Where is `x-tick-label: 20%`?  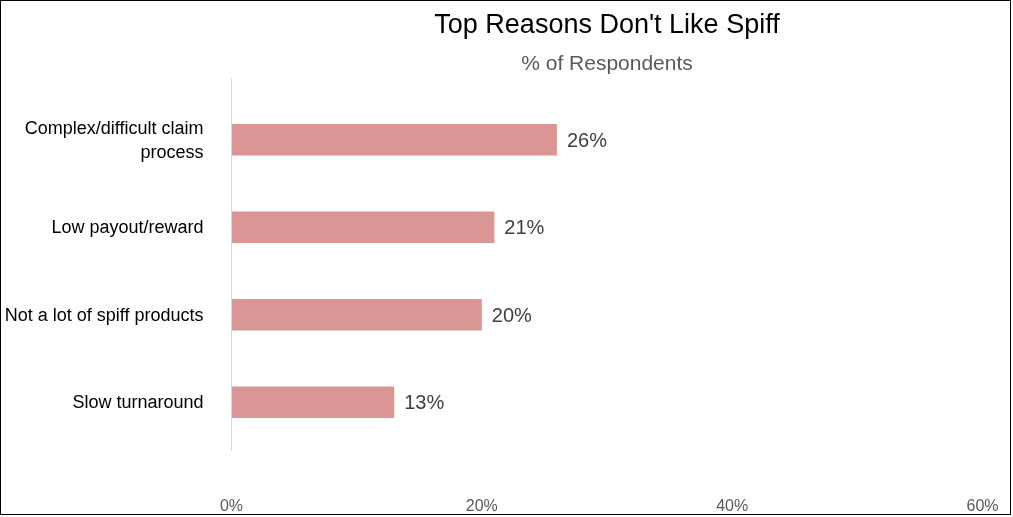
x-tick-label: 20% is located at coordinates (481, 505).